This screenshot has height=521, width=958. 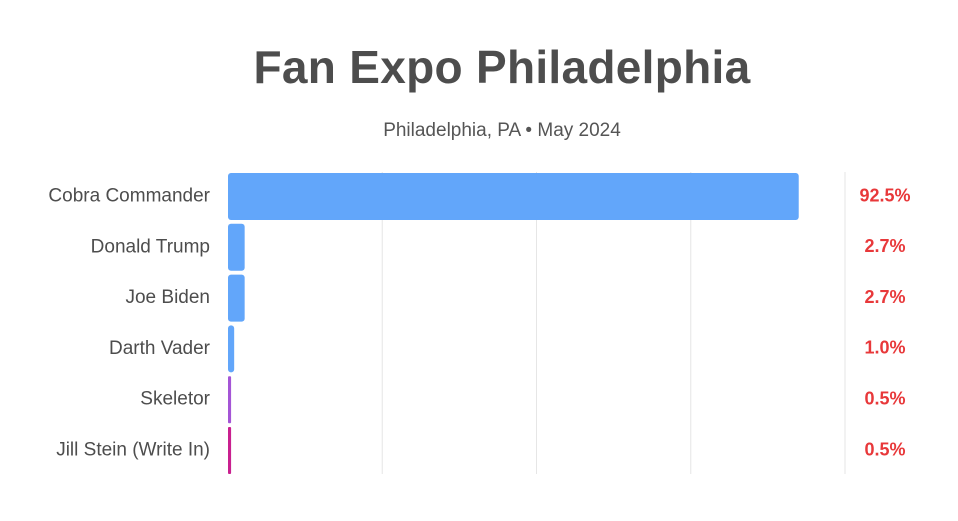 What do you see at coordinates (160, 348) in the screenshot?
I see `category-label-4: Darth Vader` at bounding box center [160, 348].